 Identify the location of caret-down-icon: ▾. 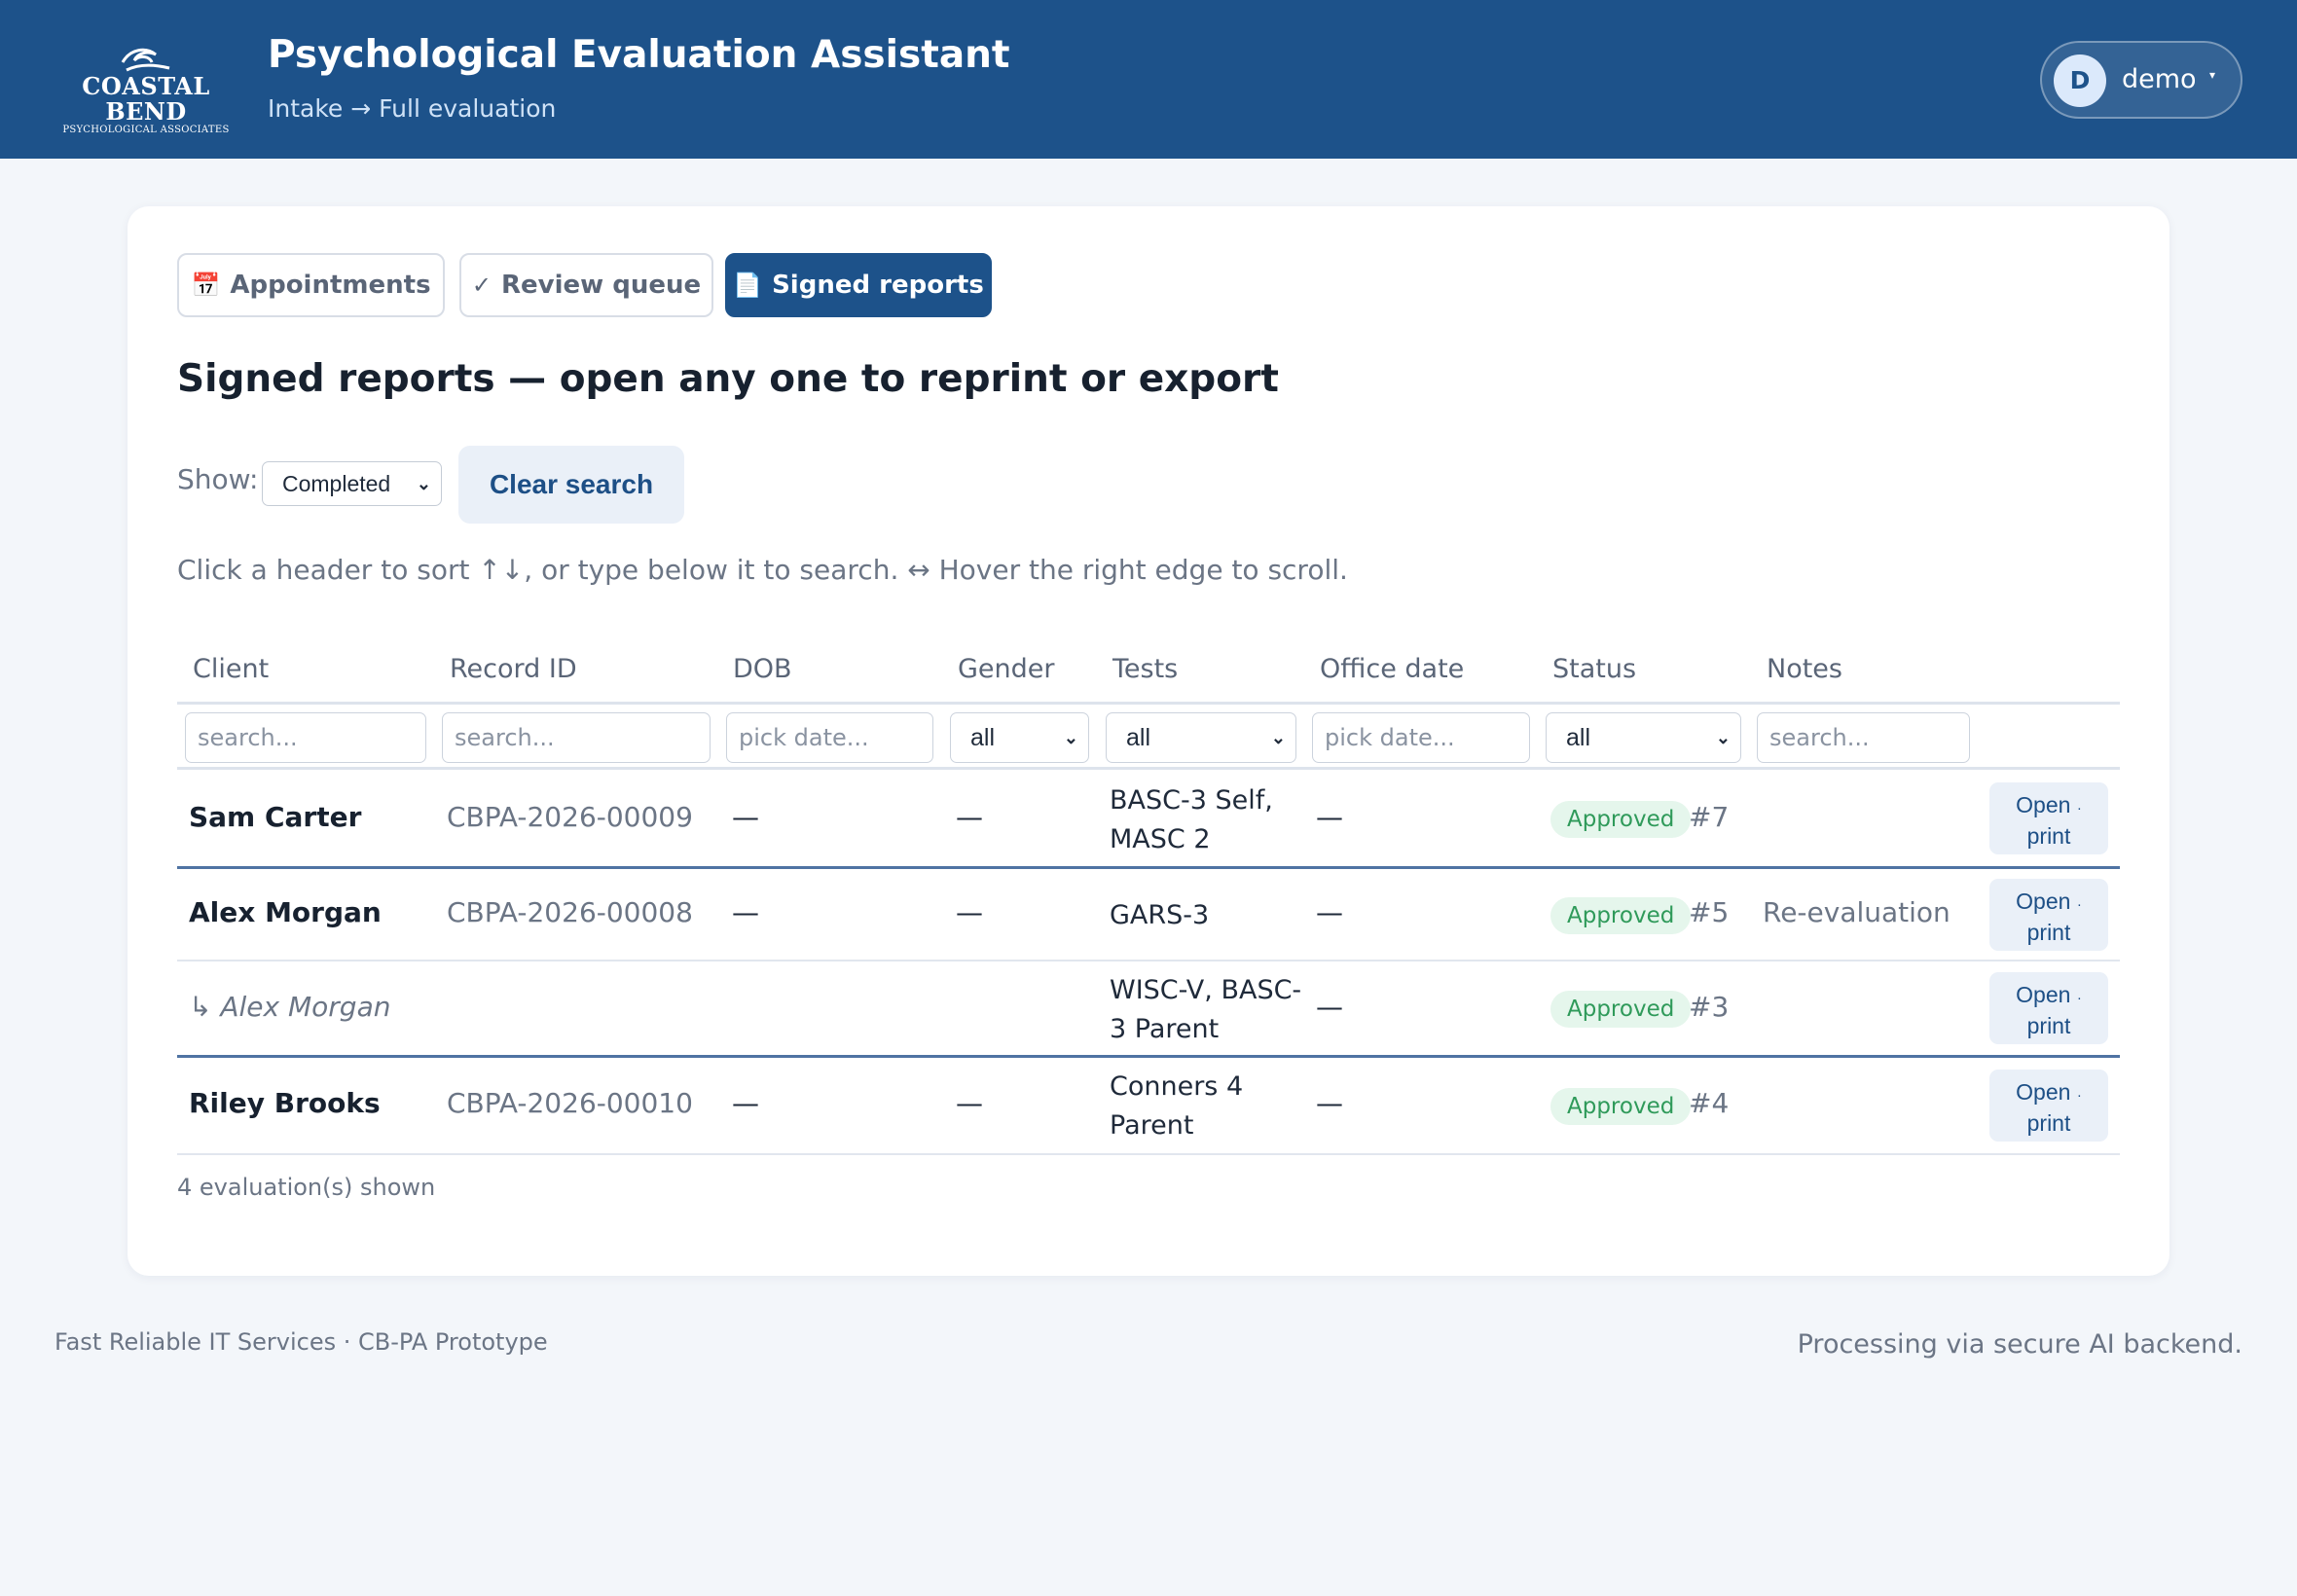
(2212, 75).